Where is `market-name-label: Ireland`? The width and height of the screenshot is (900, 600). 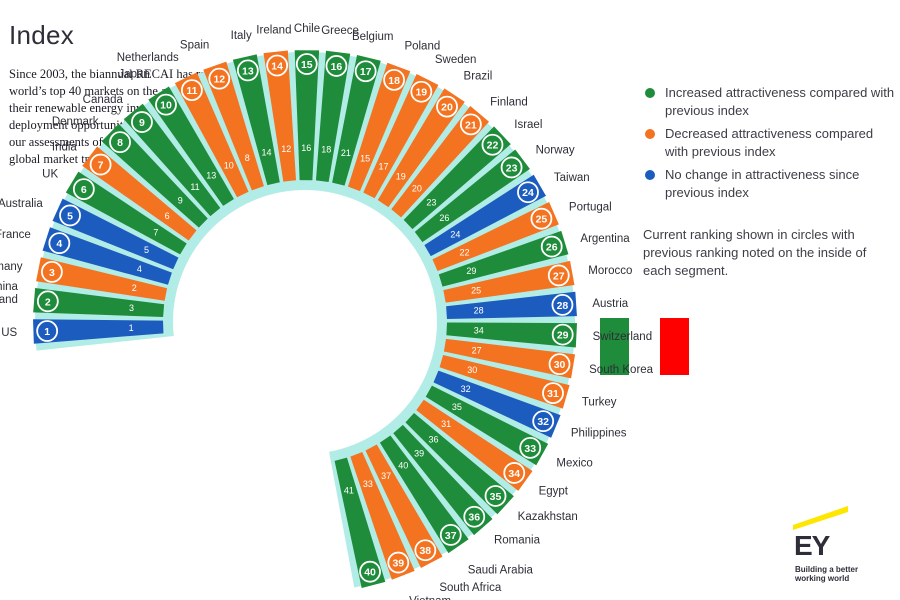
market-name-label: Ireland is located at coordinates (273, 31).